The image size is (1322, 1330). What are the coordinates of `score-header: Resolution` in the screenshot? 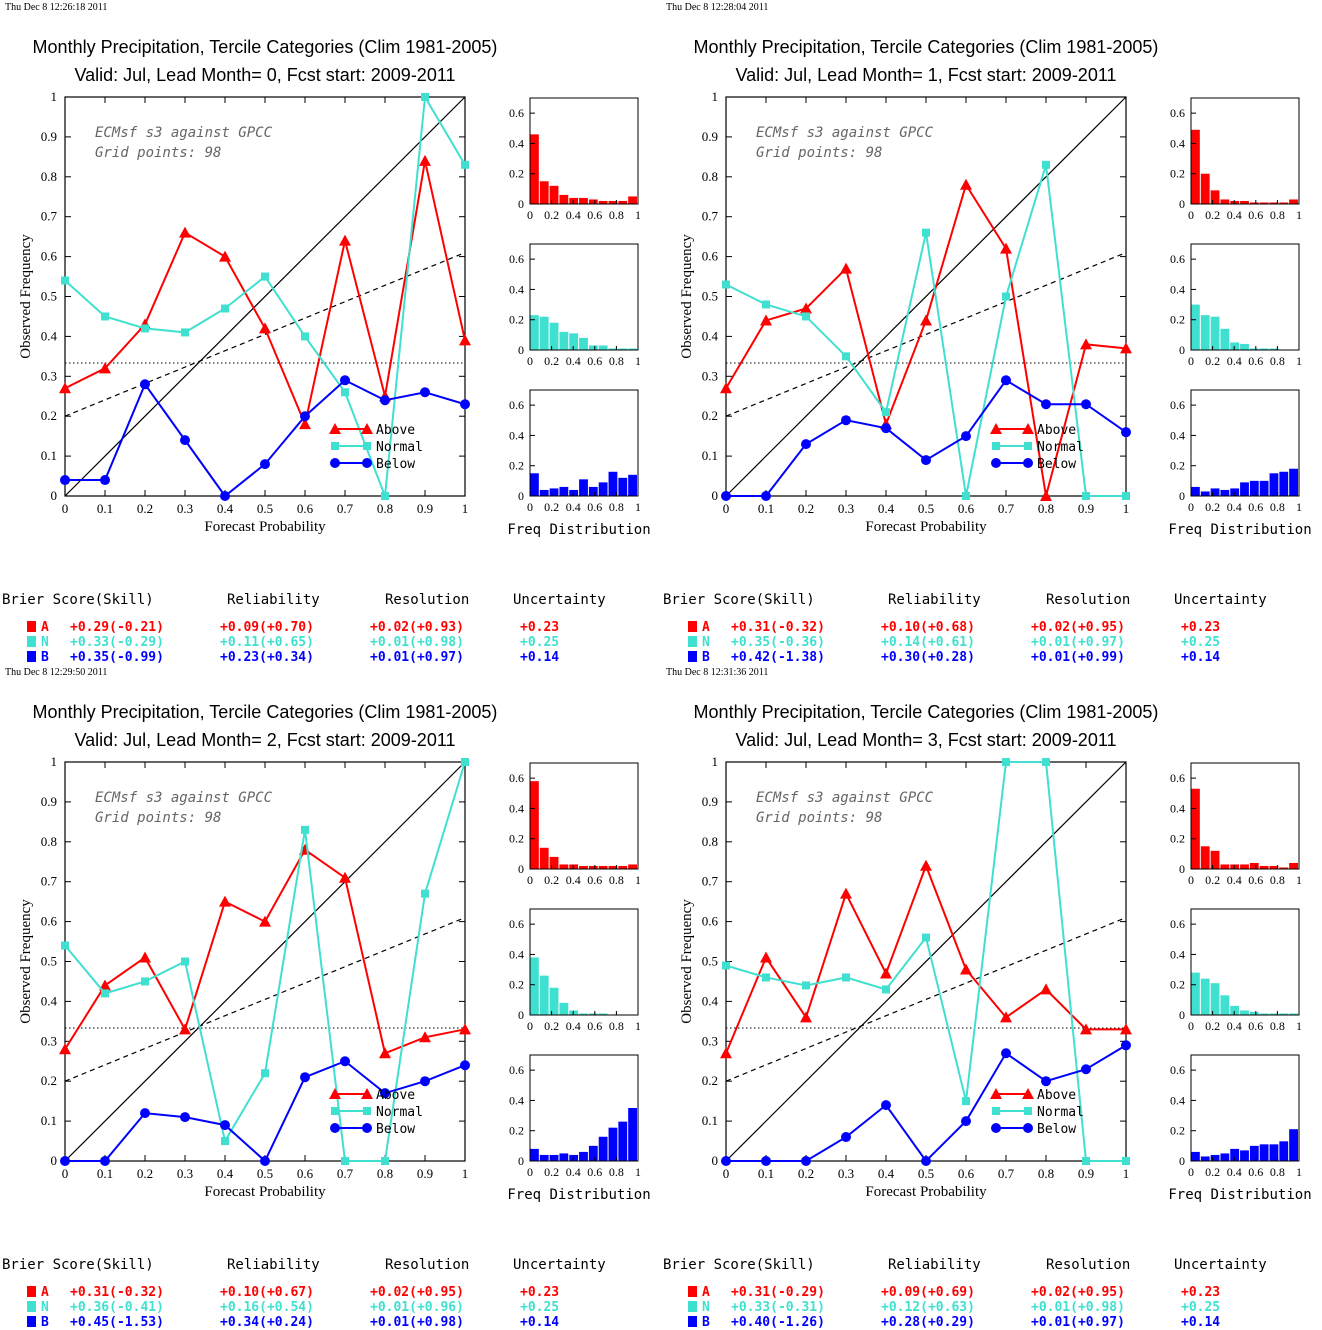 It's located at (1088, 1265).